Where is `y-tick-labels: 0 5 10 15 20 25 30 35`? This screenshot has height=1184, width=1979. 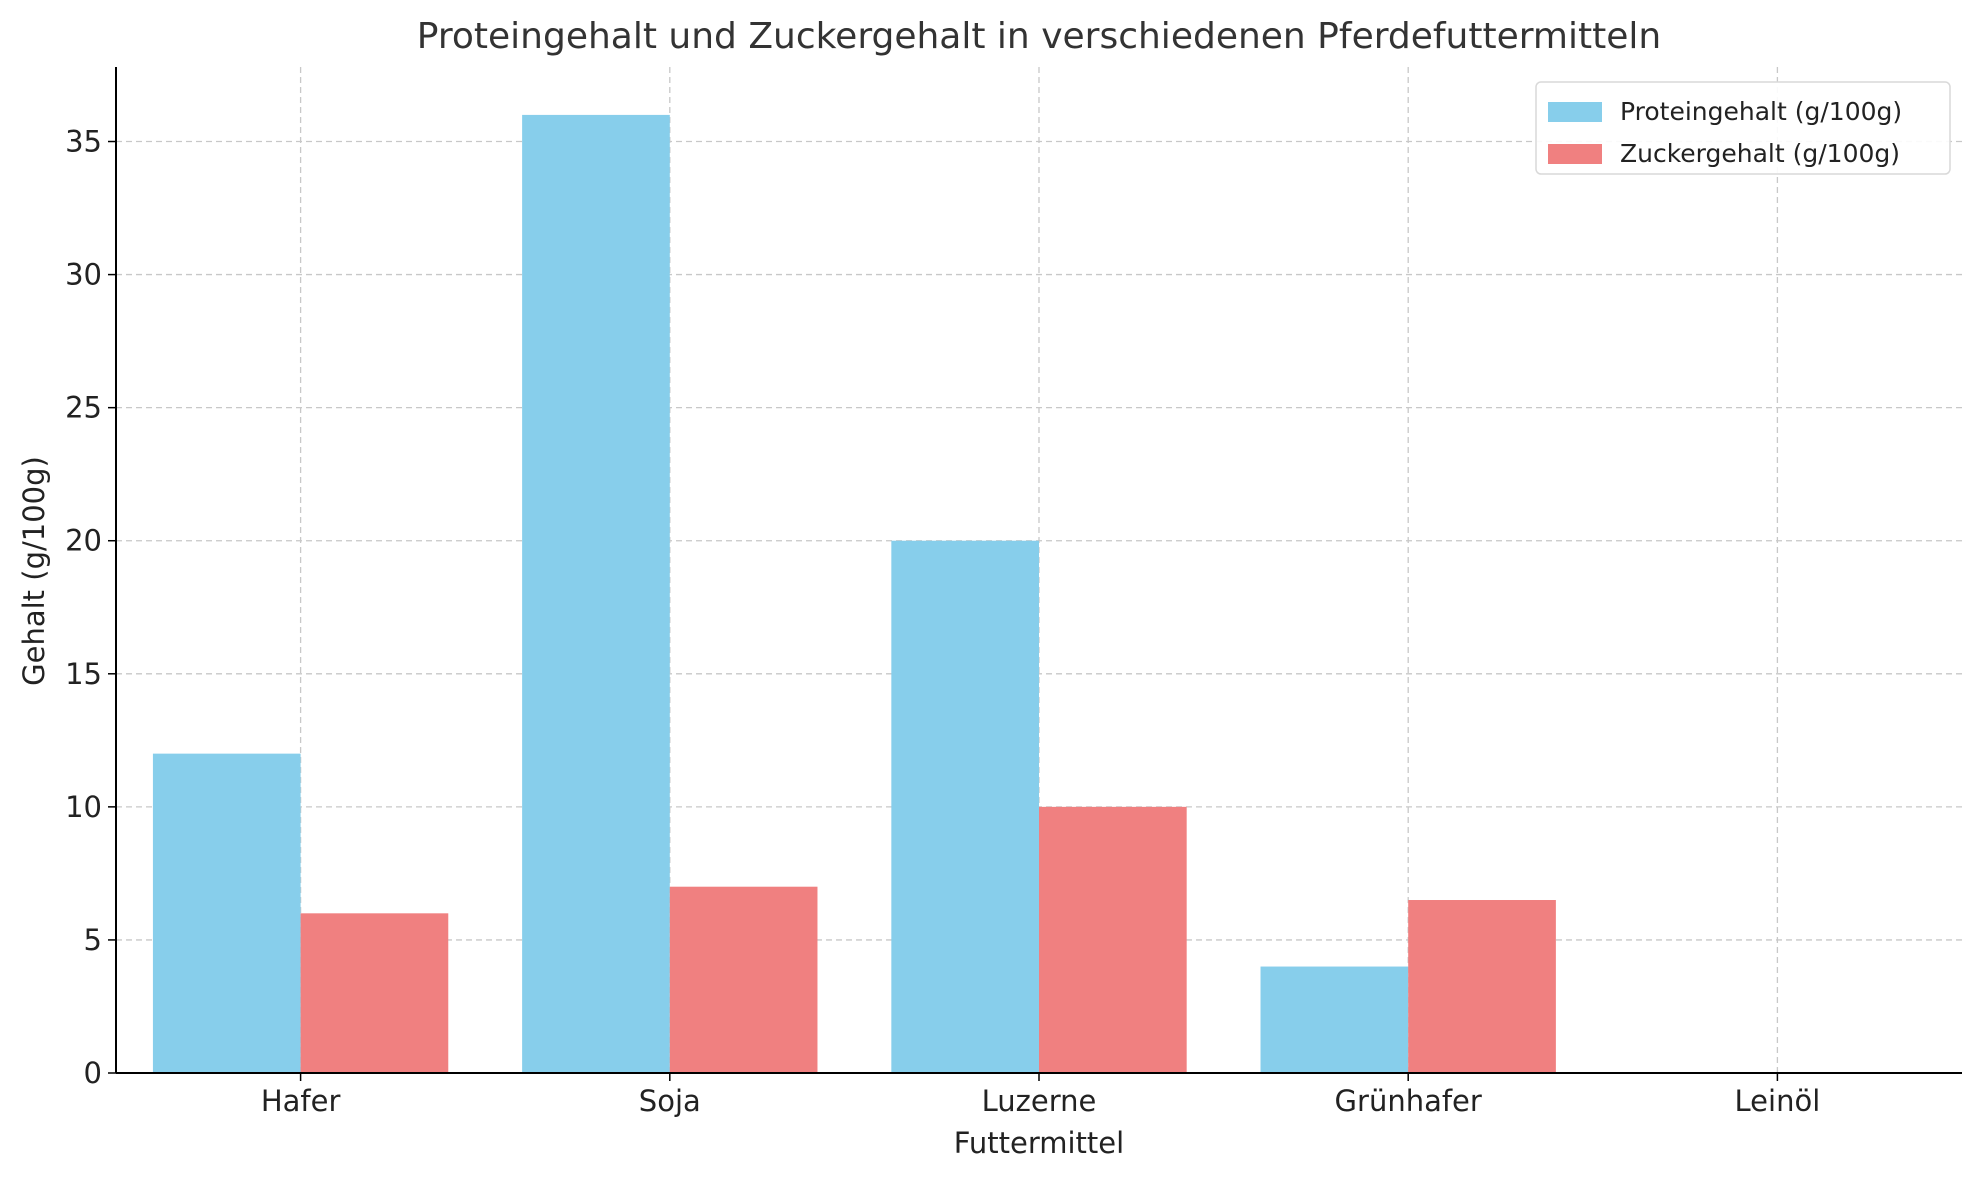 y-tick-labels: 0 5 10 15 20 25 30 35 is located at coordinates (90, 607).